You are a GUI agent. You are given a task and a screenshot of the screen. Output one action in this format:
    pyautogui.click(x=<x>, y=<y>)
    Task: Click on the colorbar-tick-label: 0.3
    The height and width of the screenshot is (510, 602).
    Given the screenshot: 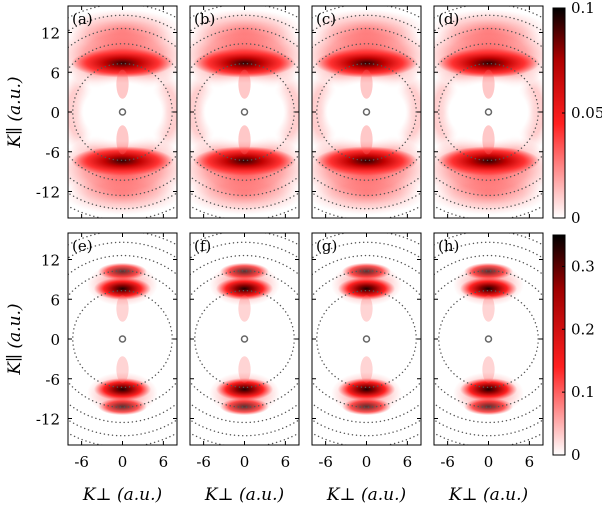 What is the action you would take?
    pyautogui.click(x=583, y=266)
    